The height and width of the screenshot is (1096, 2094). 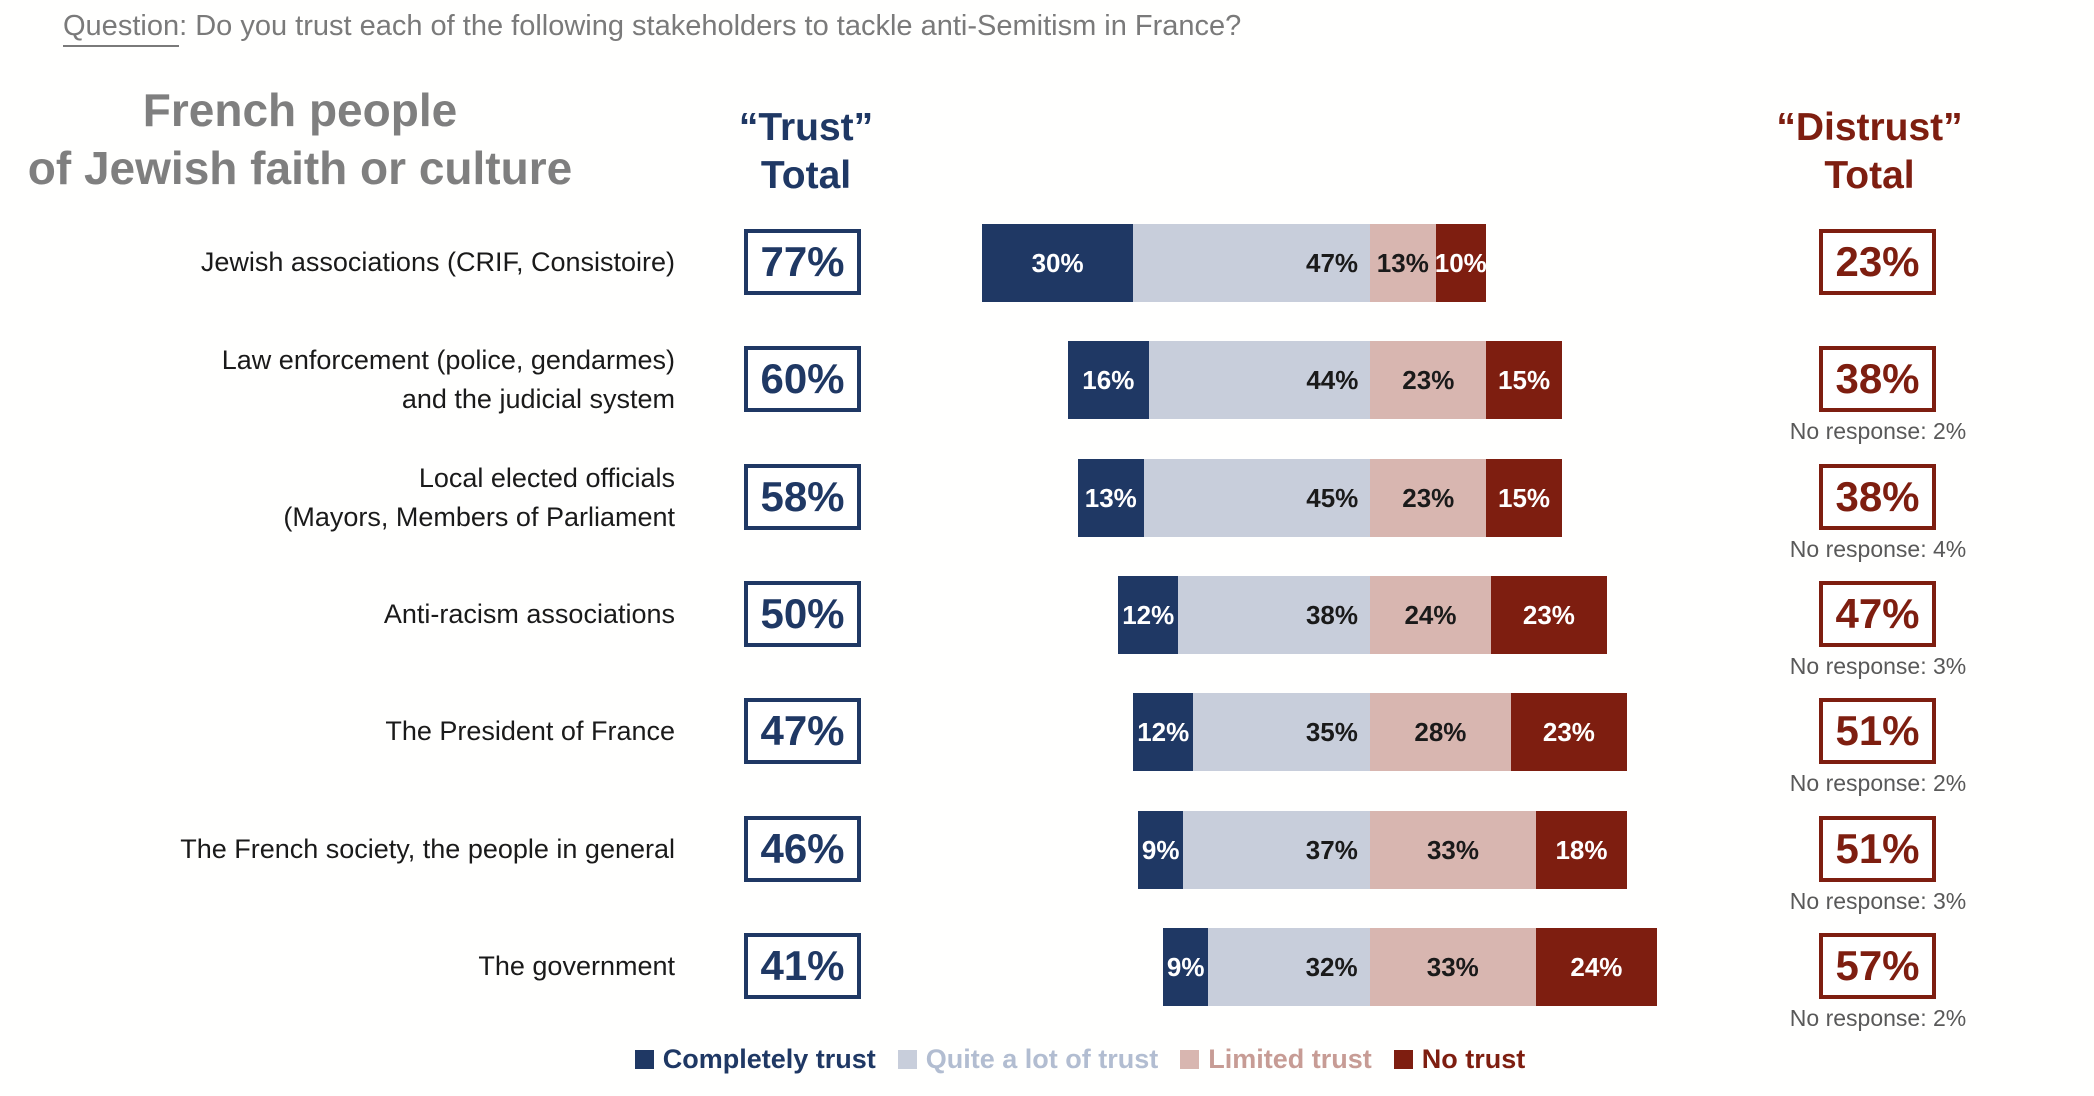 I want to click on distrust-total-header-line2: Total, so click(x=1869, y=175).